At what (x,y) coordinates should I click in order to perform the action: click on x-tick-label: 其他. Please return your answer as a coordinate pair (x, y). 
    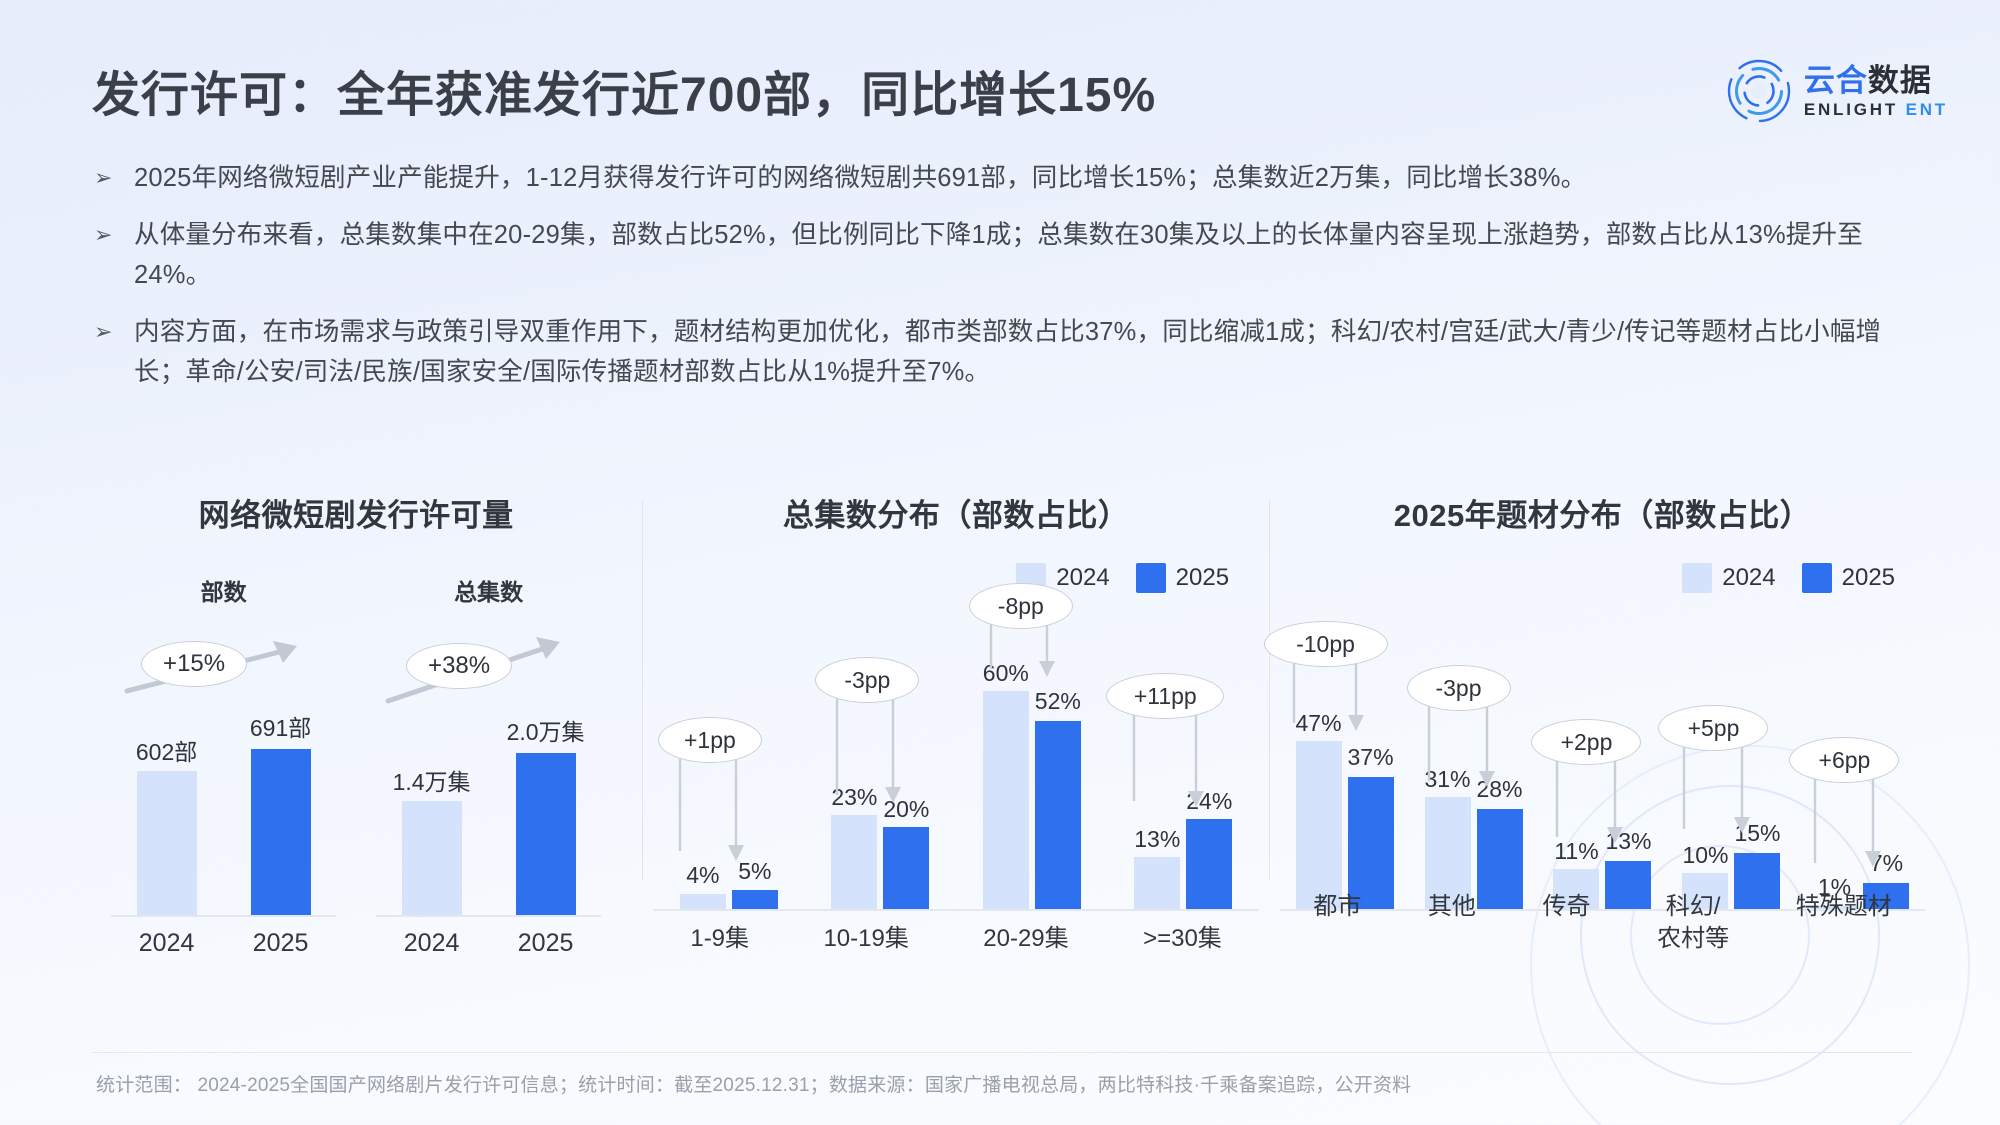
    Looking at the image, I should click on (1451, 906).